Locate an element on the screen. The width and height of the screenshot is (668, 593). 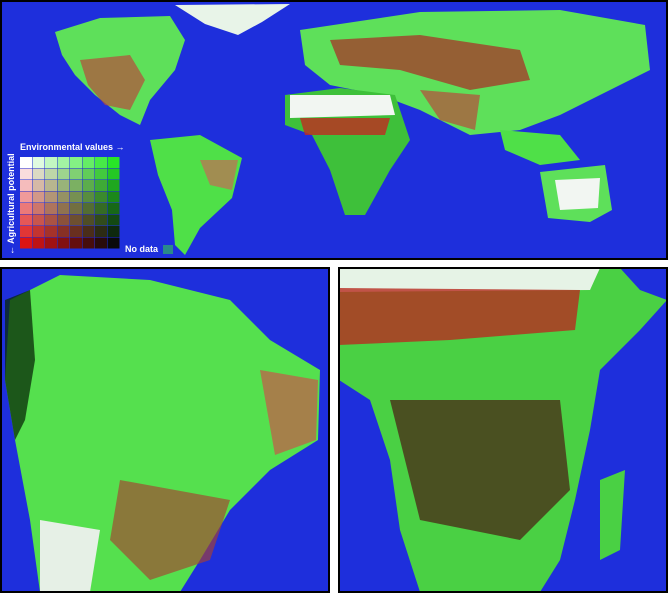
south-asia-agri is located at coordinates (450, 110).